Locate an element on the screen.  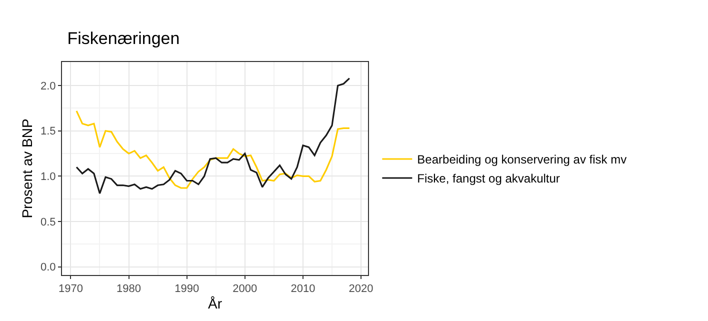
x-axis-title: År is located at coordinates (215, 304).